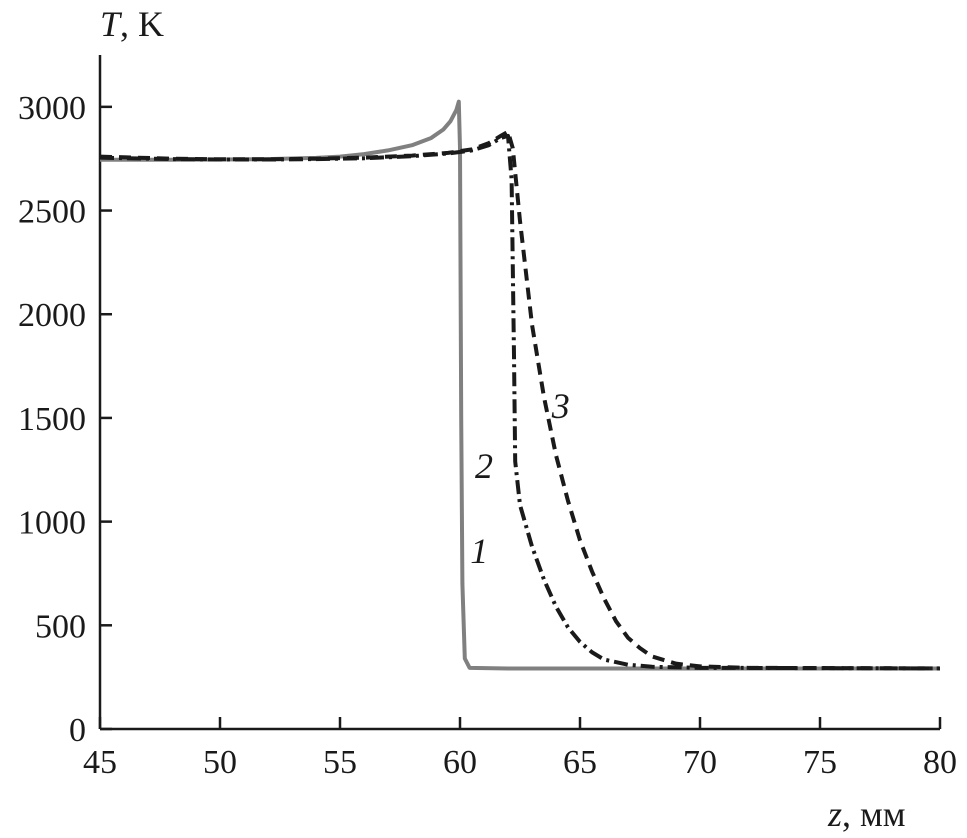  I want to click on y-ticks: 0 500 1000 1500 2000 2500 3000, so click(65, 419).